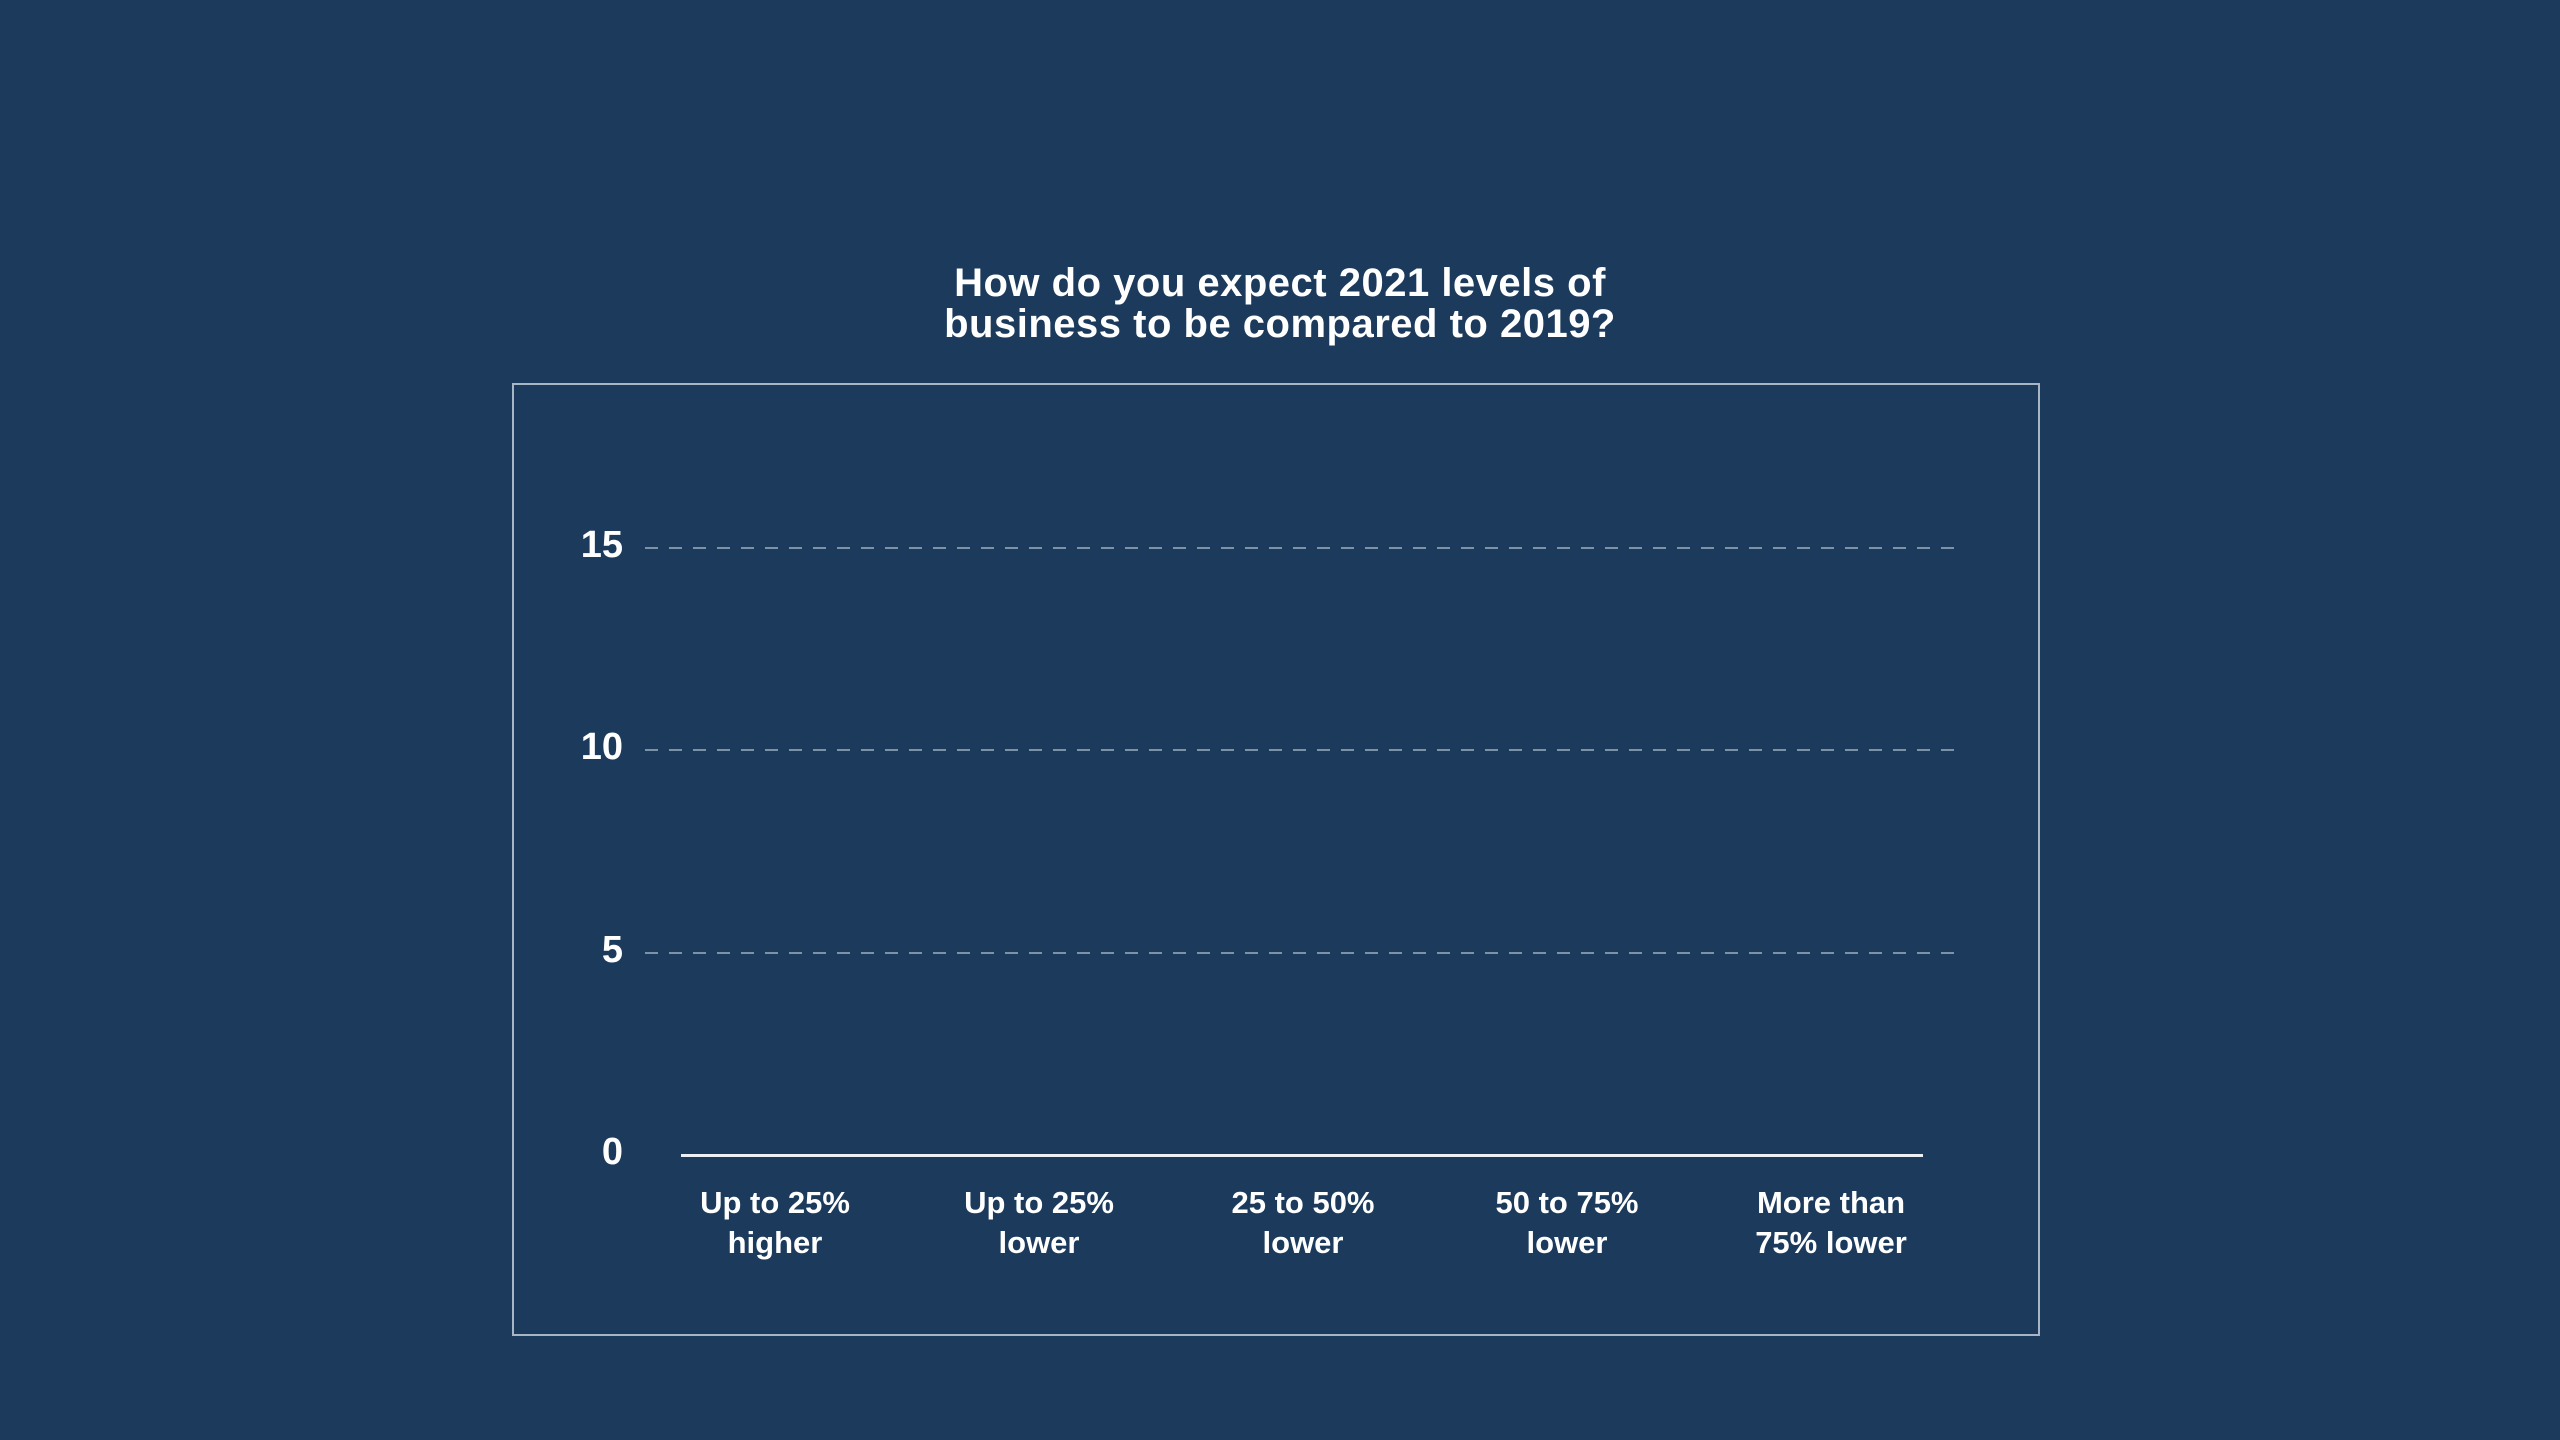 This screenshot has width=2560, height=1440. I want to click on x-axis-category-label: More than 75% lower, so click(1831, 1222).